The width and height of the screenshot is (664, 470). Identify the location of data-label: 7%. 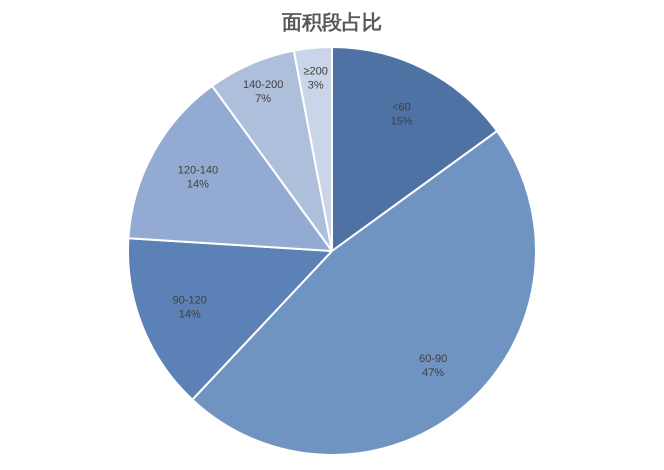
(263, 98).